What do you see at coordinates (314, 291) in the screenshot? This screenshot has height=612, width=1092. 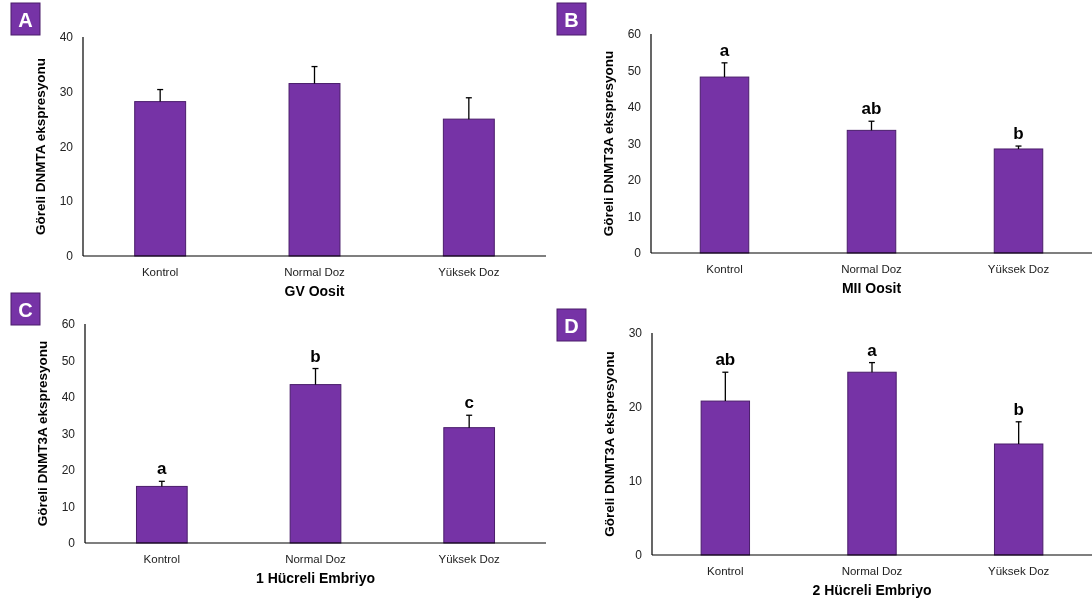 I see `x-axis-title: GV Oosit` at bounding box center [314, 291].